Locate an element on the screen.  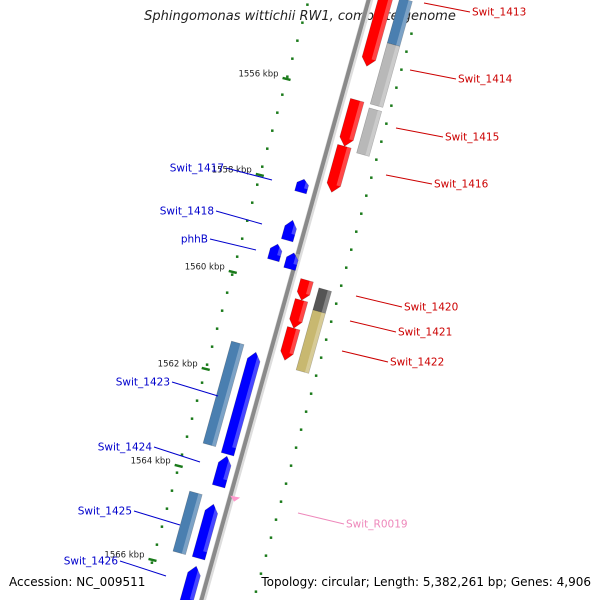
gene-swit-1413-arrow is located at coordinates (377, 33).